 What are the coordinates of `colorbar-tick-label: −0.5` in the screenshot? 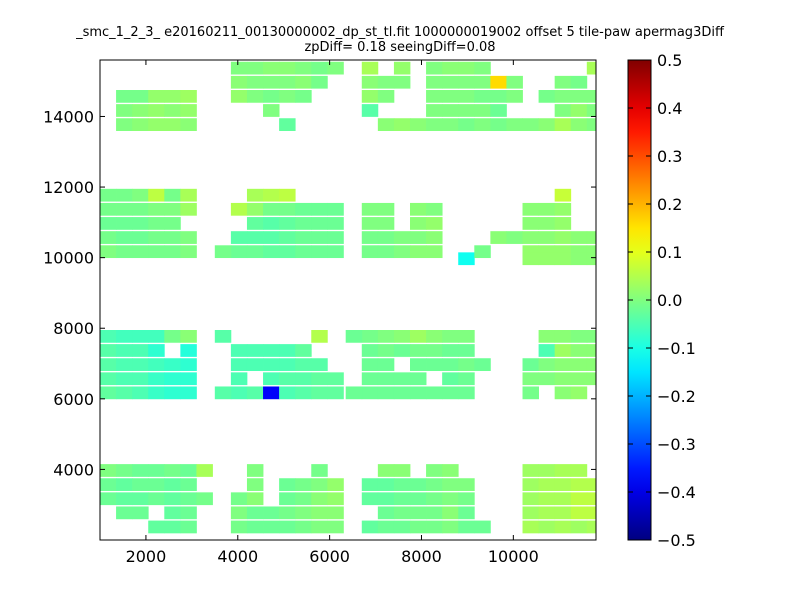 It's located at (676, 540).